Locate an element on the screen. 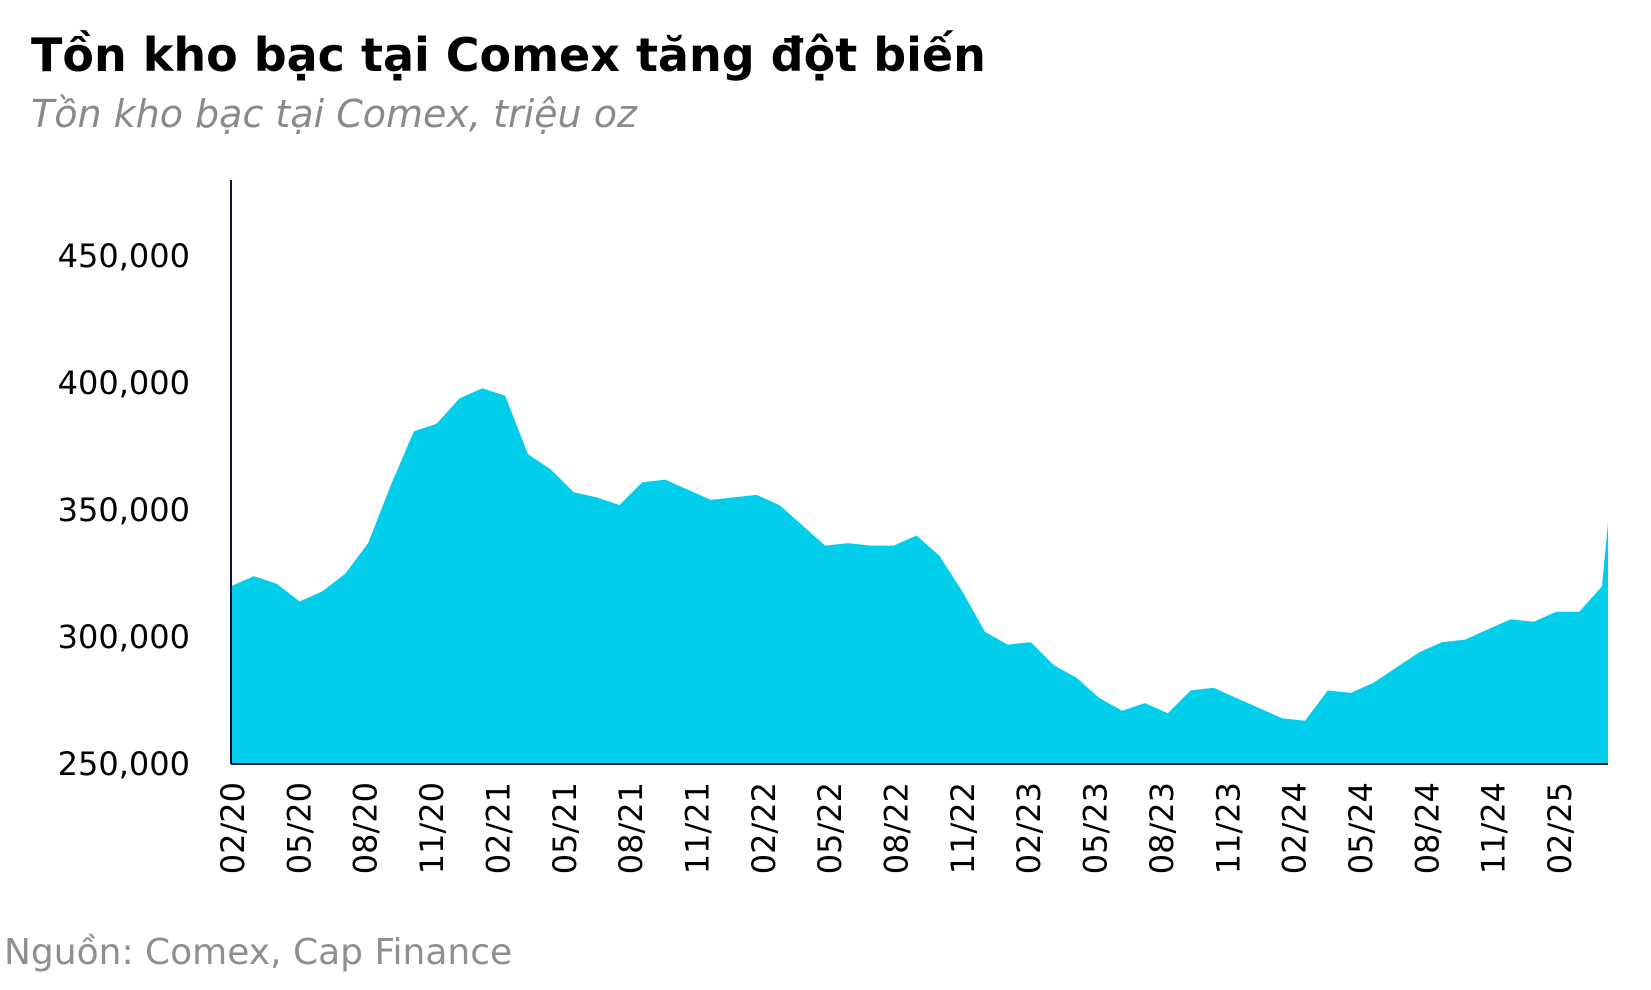  y-tick-label: 300,000 is located at coordinates (124, 637).